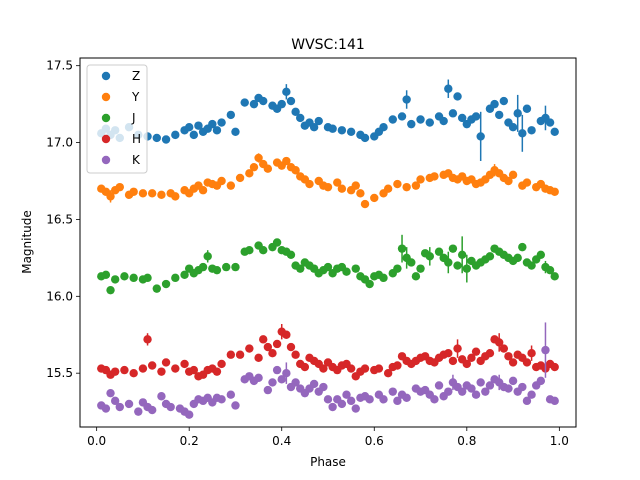  I want to click on legend-box, so click(117, 119).